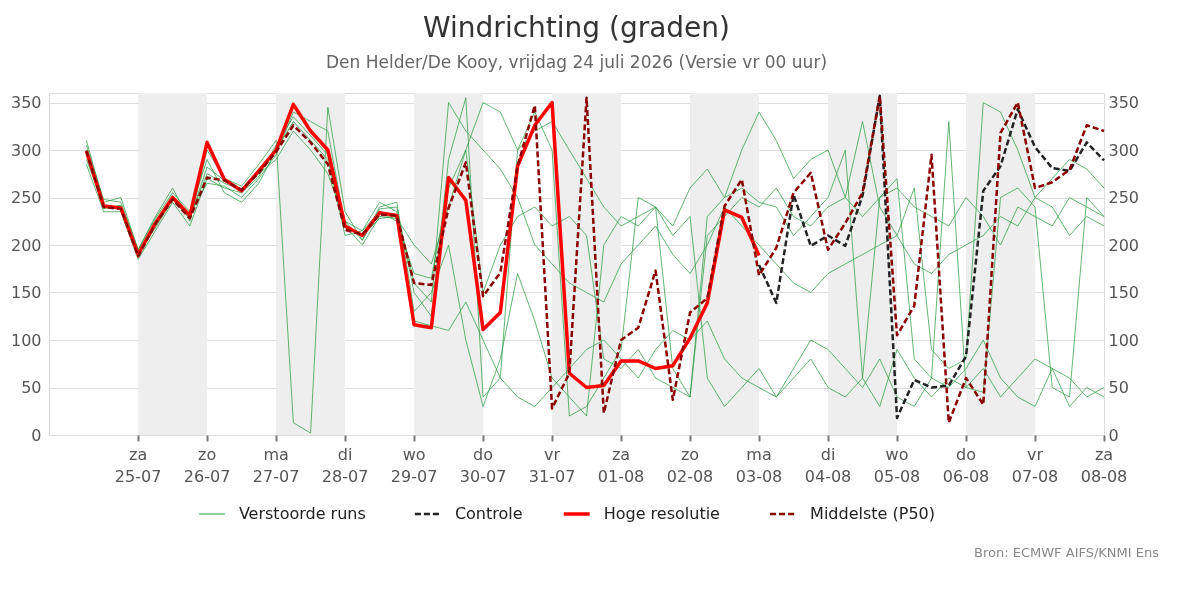 The image size is (1200, 600). What do you see at coordinates (36, 435) in the screenshot?
I see `y-tick-label: 0` at bounding box center [36, 435].